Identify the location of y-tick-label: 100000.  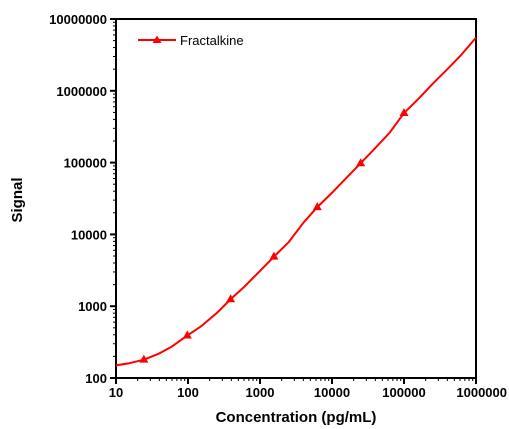
(85, 163).